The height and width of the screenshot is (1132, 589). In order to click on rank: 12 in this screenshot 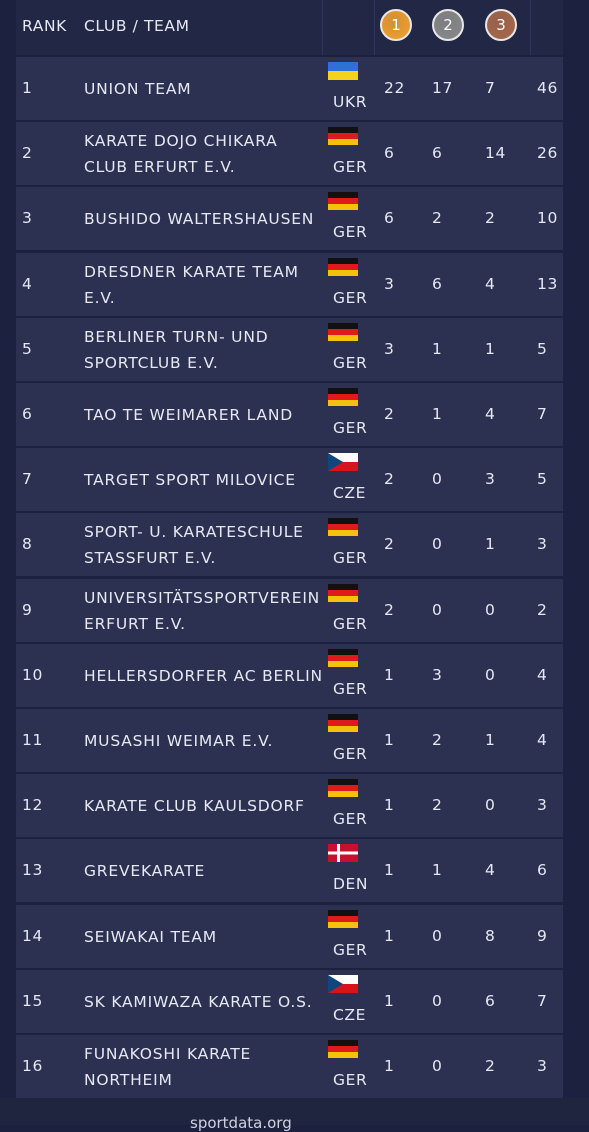, I will do `click(32, 805)`.